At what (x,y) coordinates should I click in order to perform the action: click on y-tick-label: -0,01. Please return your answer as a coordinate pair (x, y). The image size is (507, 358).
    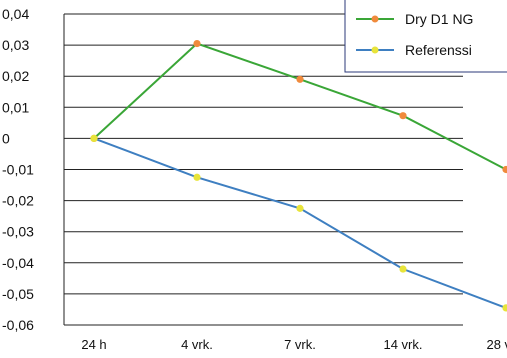
    Looking at the image, I should click on (18, 170).